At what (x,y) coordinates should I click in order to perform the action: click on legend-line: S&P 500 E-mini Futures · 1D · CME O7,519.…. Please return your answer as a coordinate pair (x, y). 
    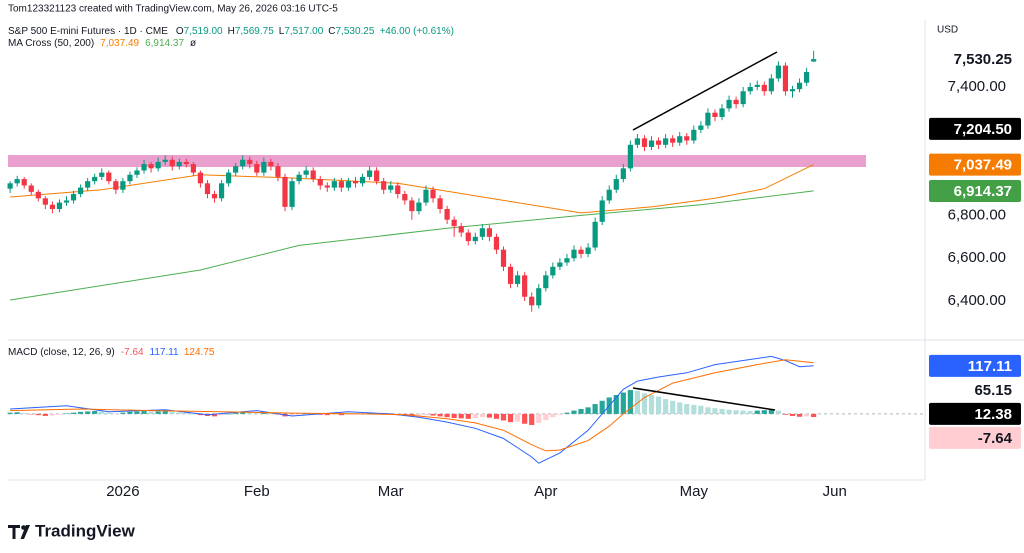
    Looking at the image, I should click on (231, 31).